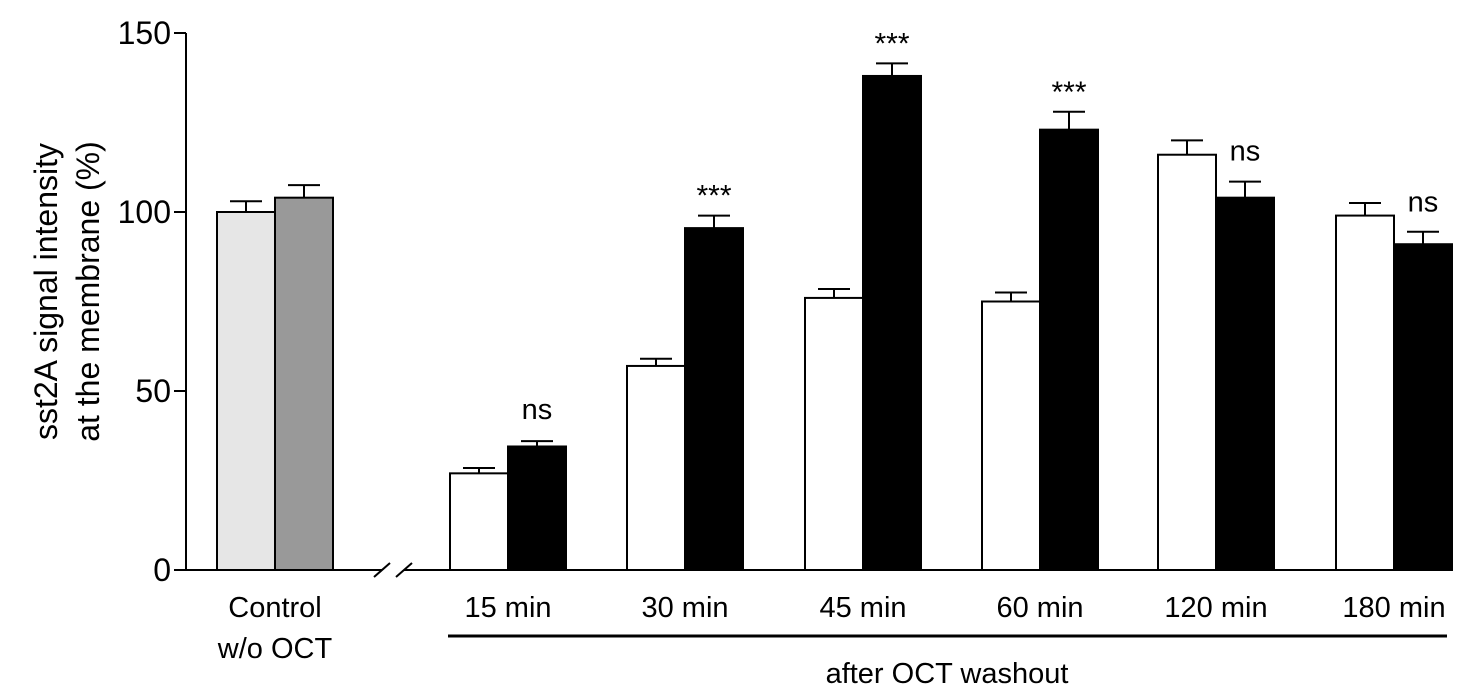  What do you see at coordinates (144, 33) in the screenshot?
I see `y-tick-label: 150` at bounding box center [144, 33].